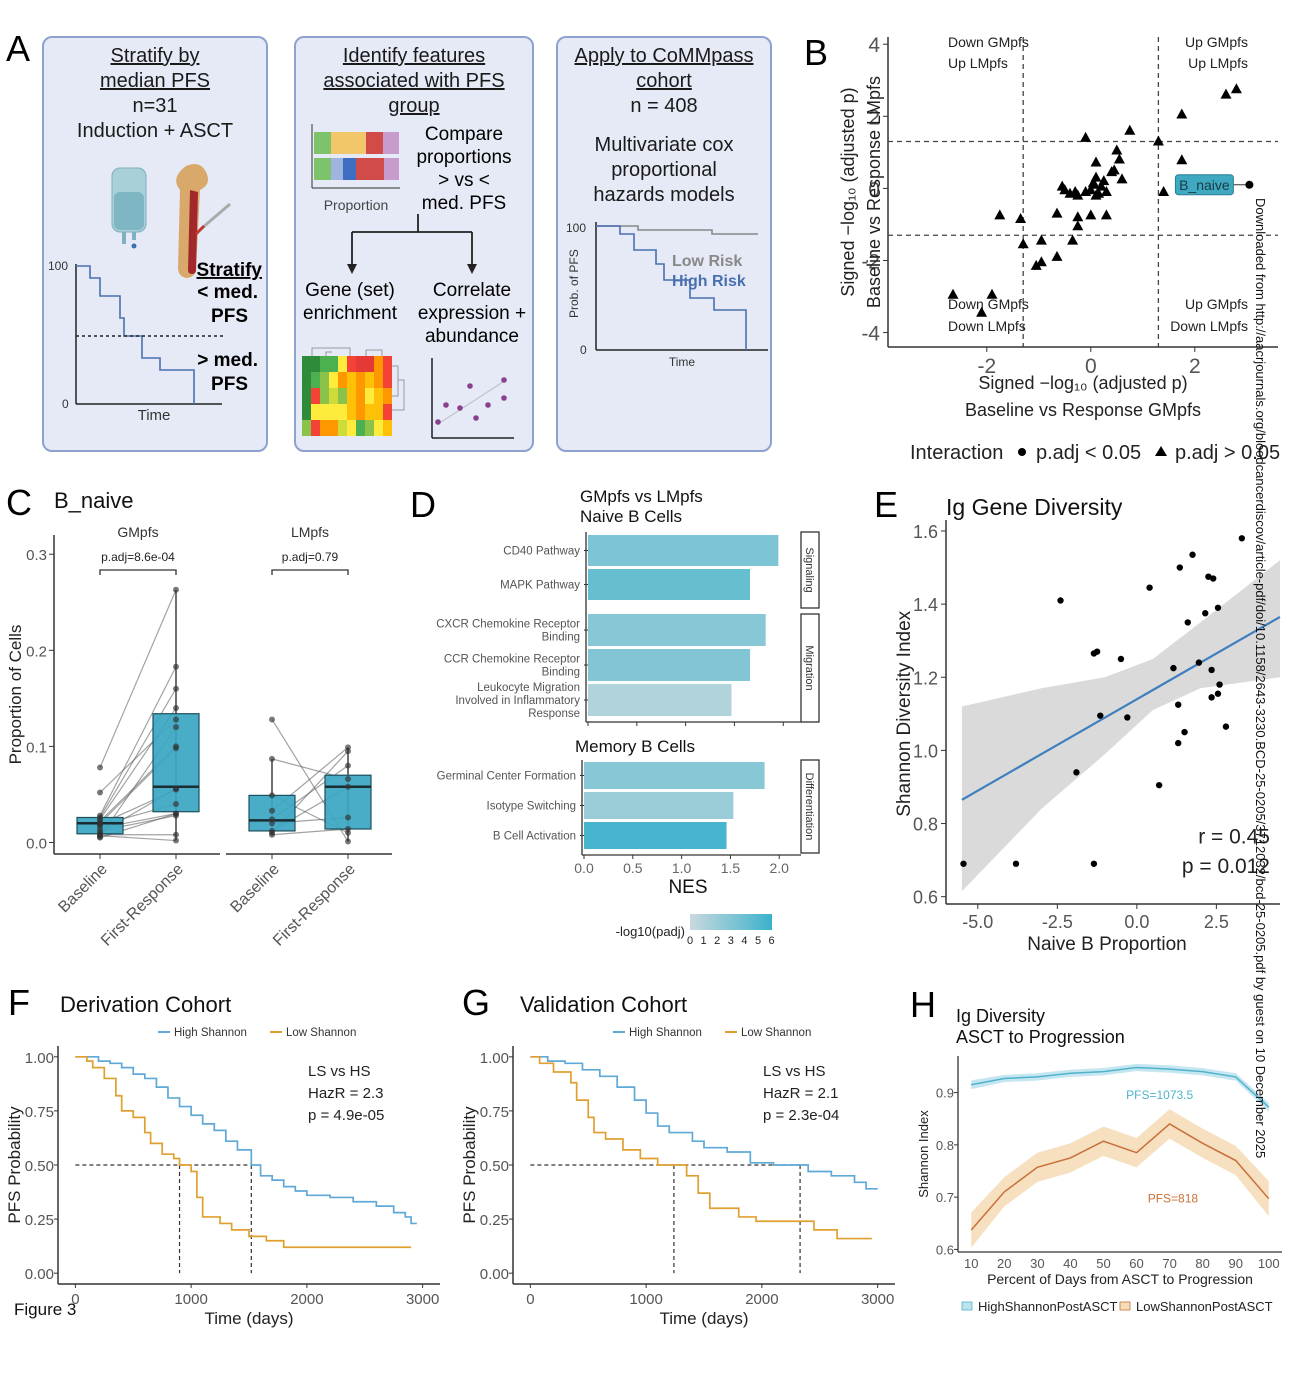  I want to click on panel-h-title-line1: Ig Diversity, so click(1001, 1016).